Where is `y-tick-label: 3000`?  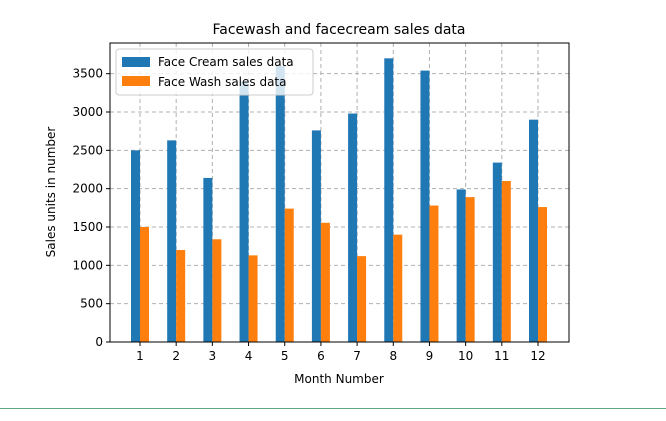 y-tick-label: 3000 is located at coordinates (87, 112).